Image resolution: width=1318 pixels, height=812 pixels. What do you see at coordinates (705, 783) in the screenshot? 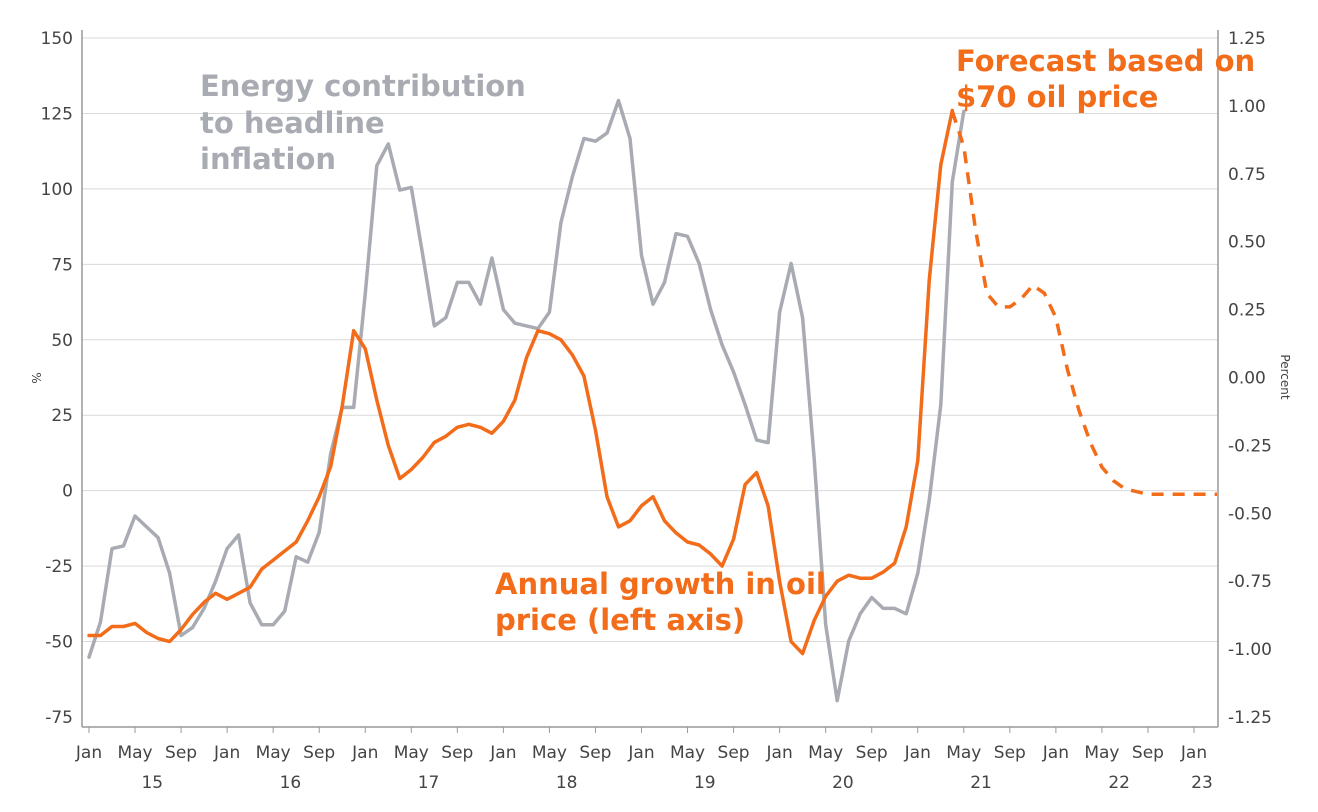
I see `x-year-label: 19` at bounding box center [705, 783].